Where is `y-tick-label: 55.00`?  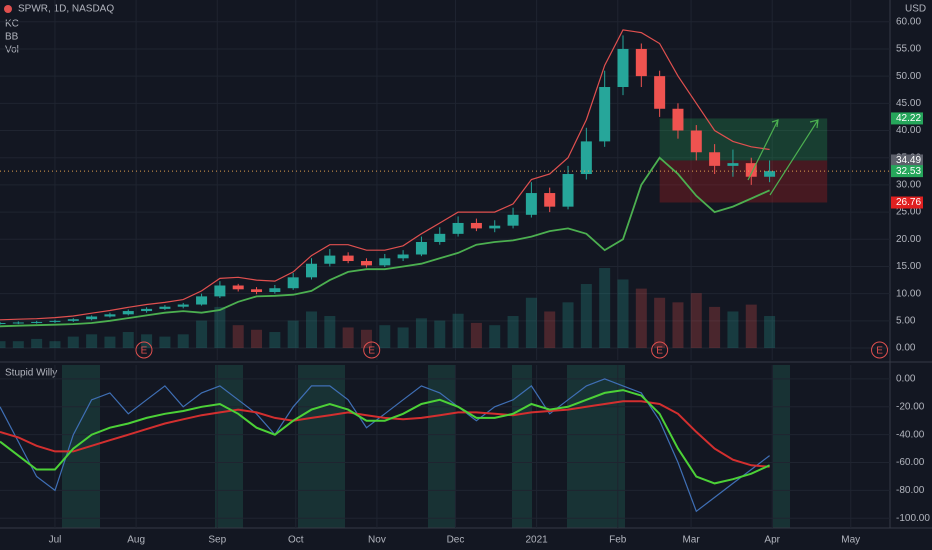
y-tick-label: 55.00 is located at coordinates (908, 49).